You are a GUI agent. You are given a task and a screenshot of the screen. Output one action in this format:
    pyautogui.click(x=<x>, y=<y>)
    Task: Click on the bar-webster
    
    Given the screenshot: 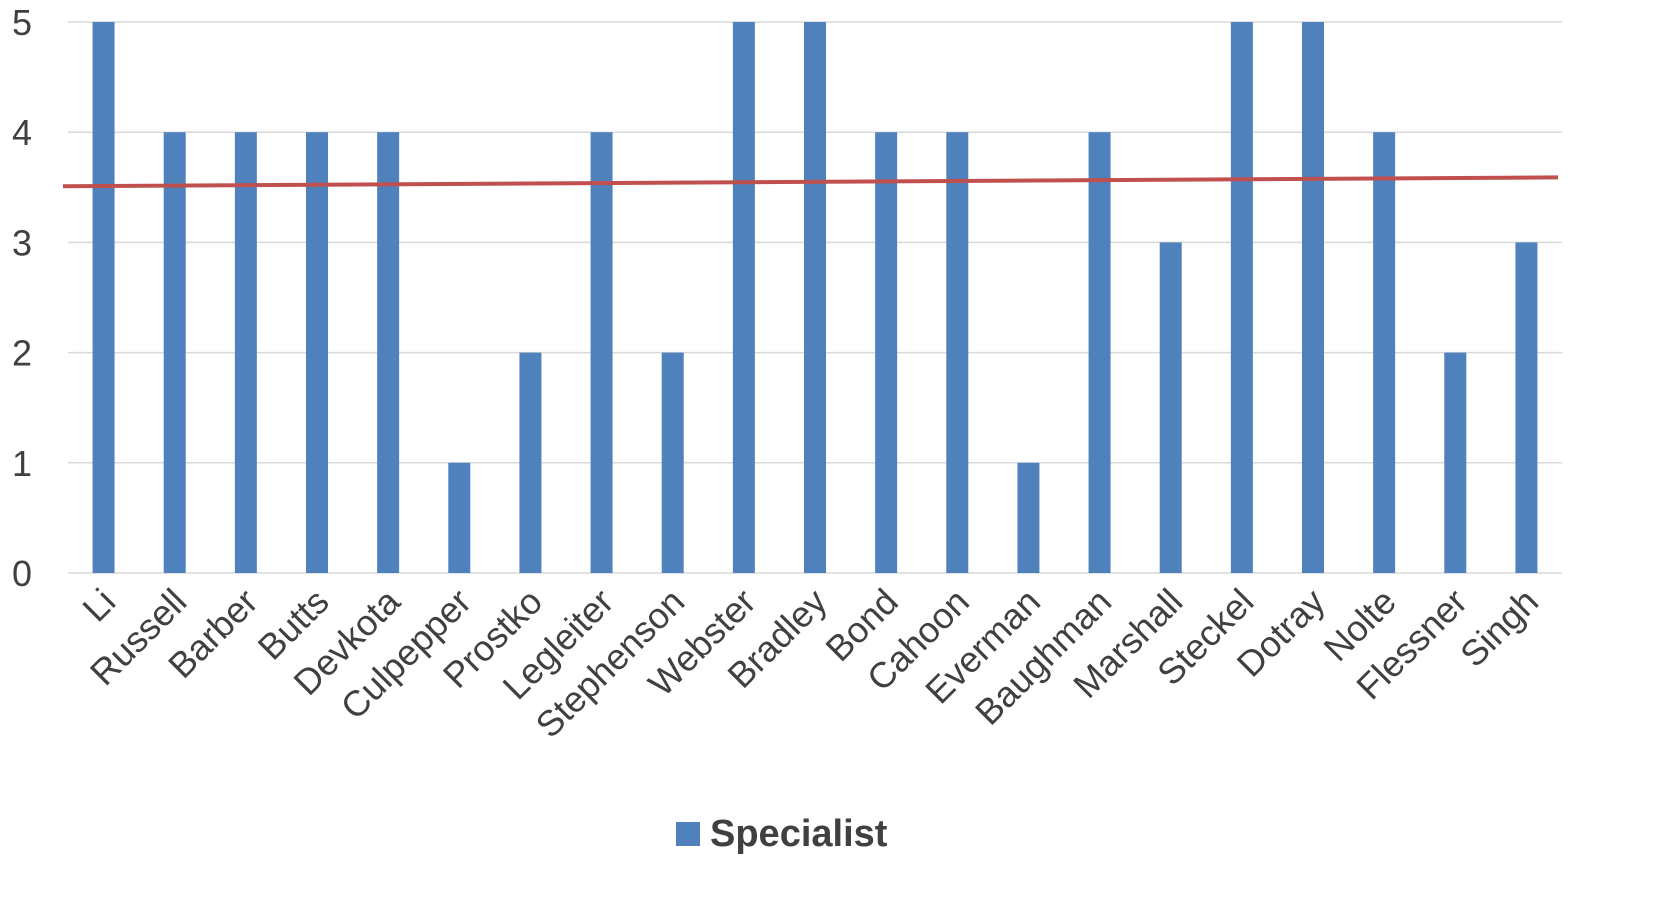 What is the action you would take?
    pyautogui.click(x=743, y=297)
    